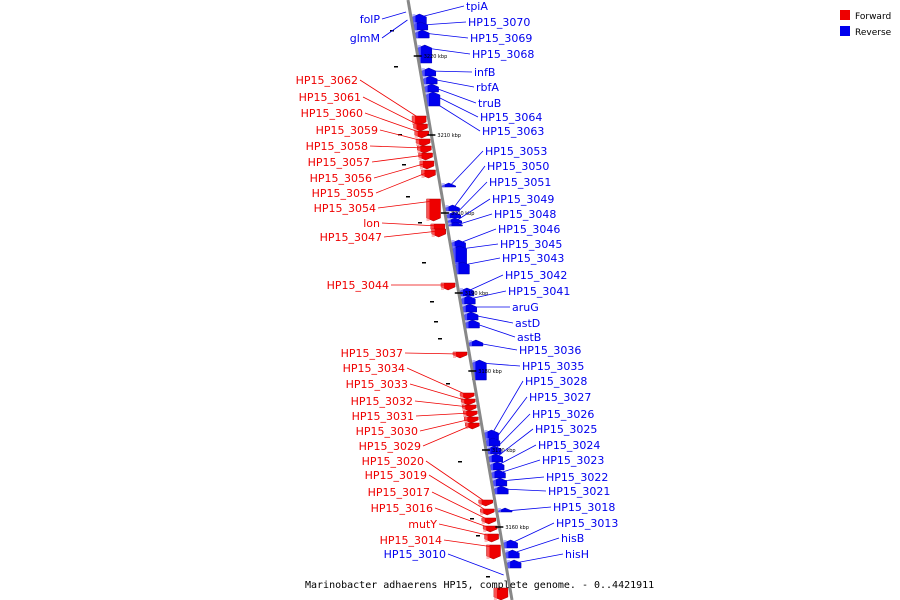 This screenshot has width=900, height=600. Describe the element at coordinates (396, 475) in the screenshot. I see `gene-label-hp15-3019: HP15_3019` at that location.